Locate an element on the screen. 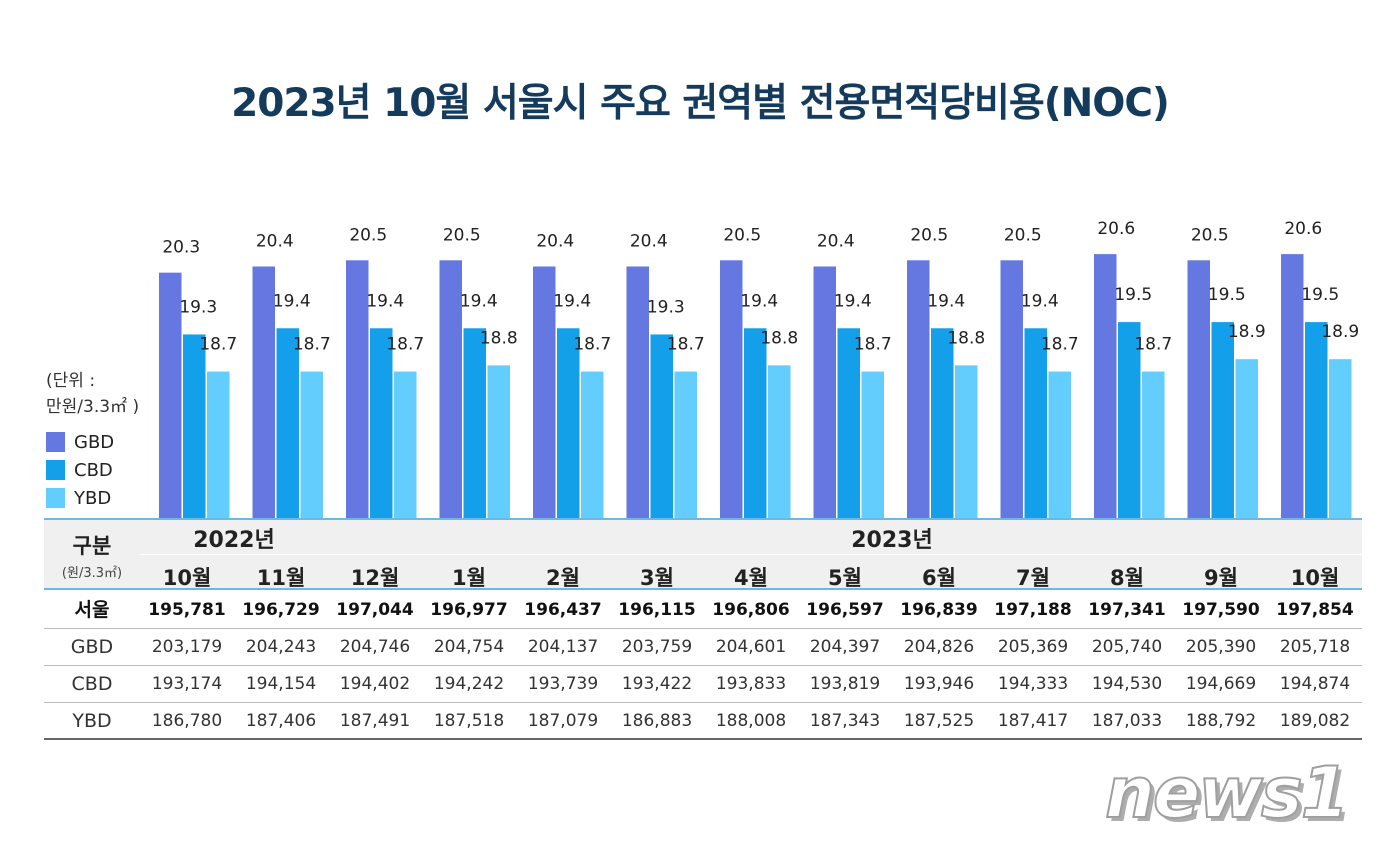  month-header: 10월 is located at coordinates (1315, 578).